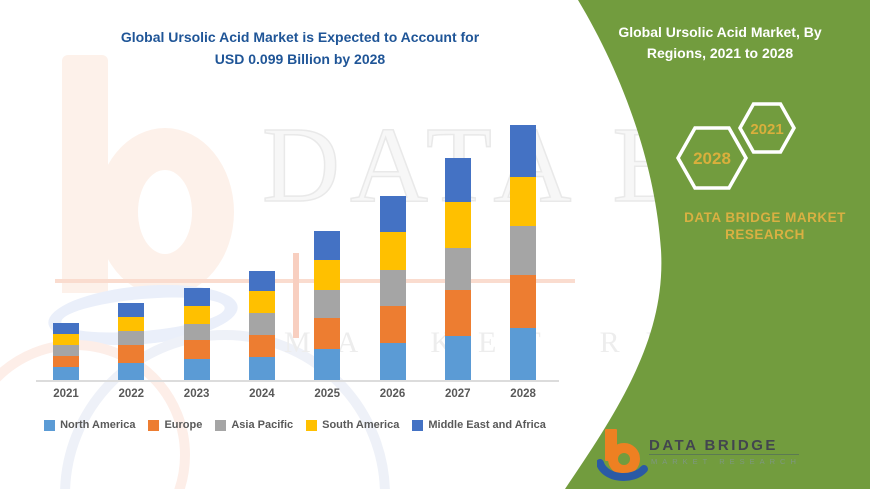 This screenshot has height=489, width=870. I want to click on x-axis-label-2025: 2025, so click(327, 394).